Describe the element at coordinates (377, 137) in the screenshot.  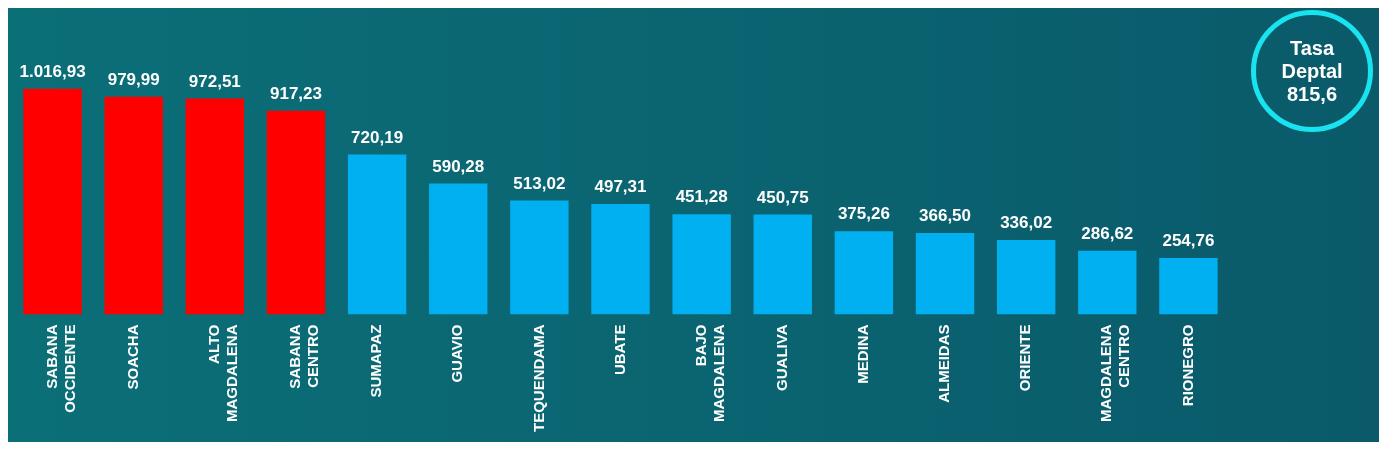
I see `data-label: 720,19` at that location.